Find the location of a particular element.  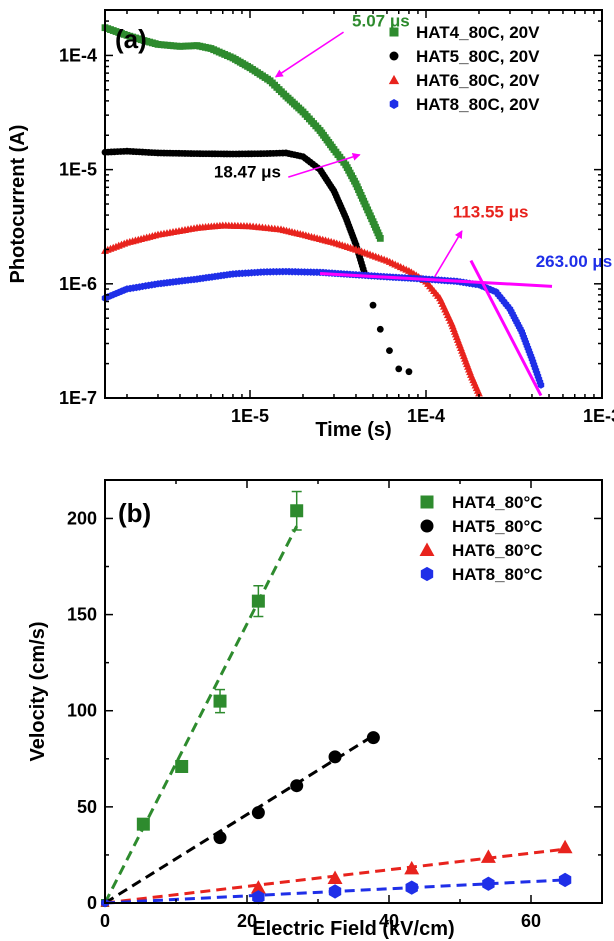

annotation-text: 263.00 μs is located at coordinates (574, 261).